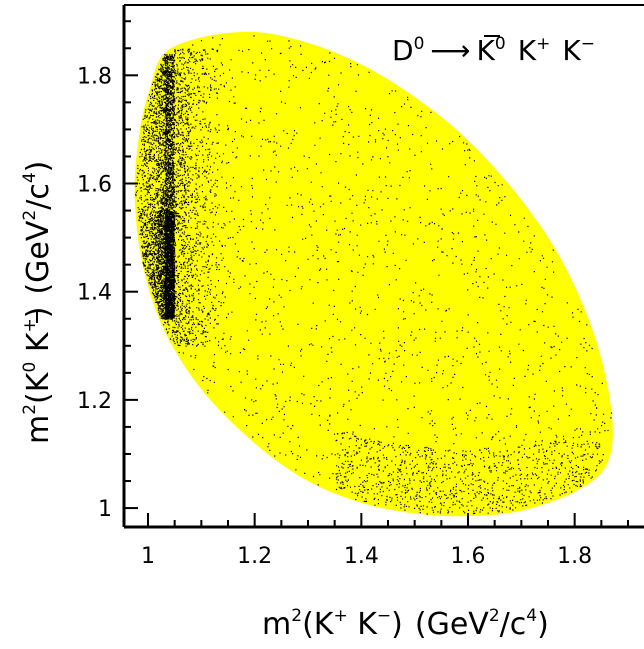  I want to click on x-axis-label: m2(K+ K−) (GeV2/c4), so click(405, 624).